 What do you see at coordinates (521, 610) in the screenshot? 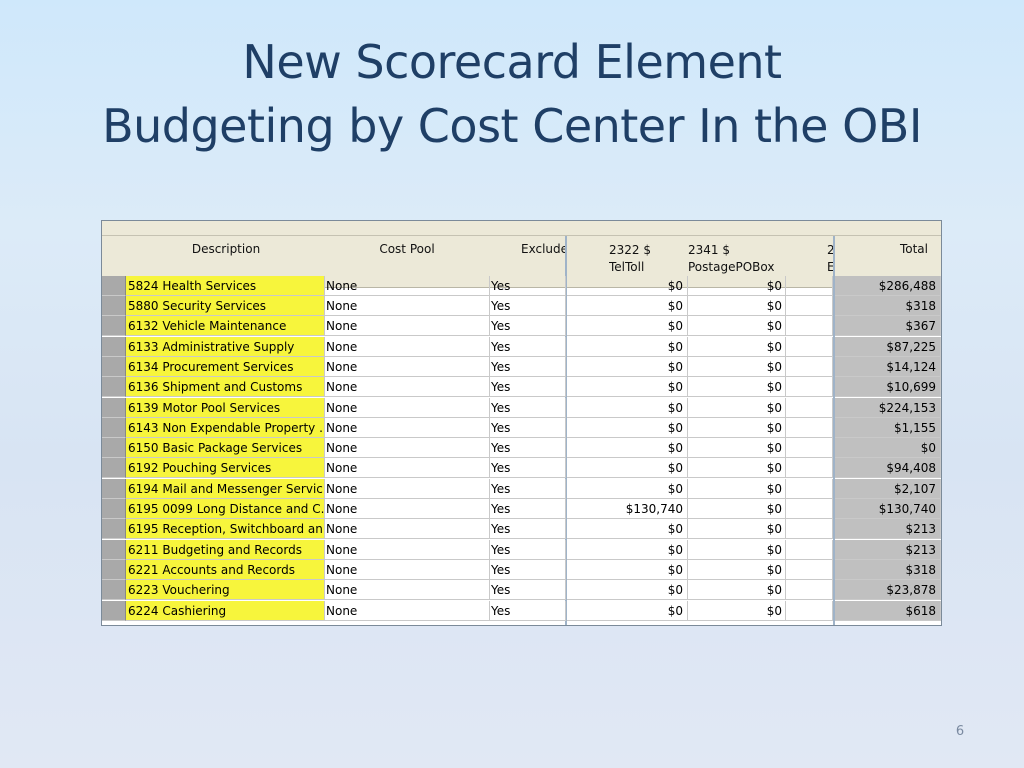
I see `table-row: 6224 Cashiering None Yes $0 $0 $618` at bounding box center [521, 610].